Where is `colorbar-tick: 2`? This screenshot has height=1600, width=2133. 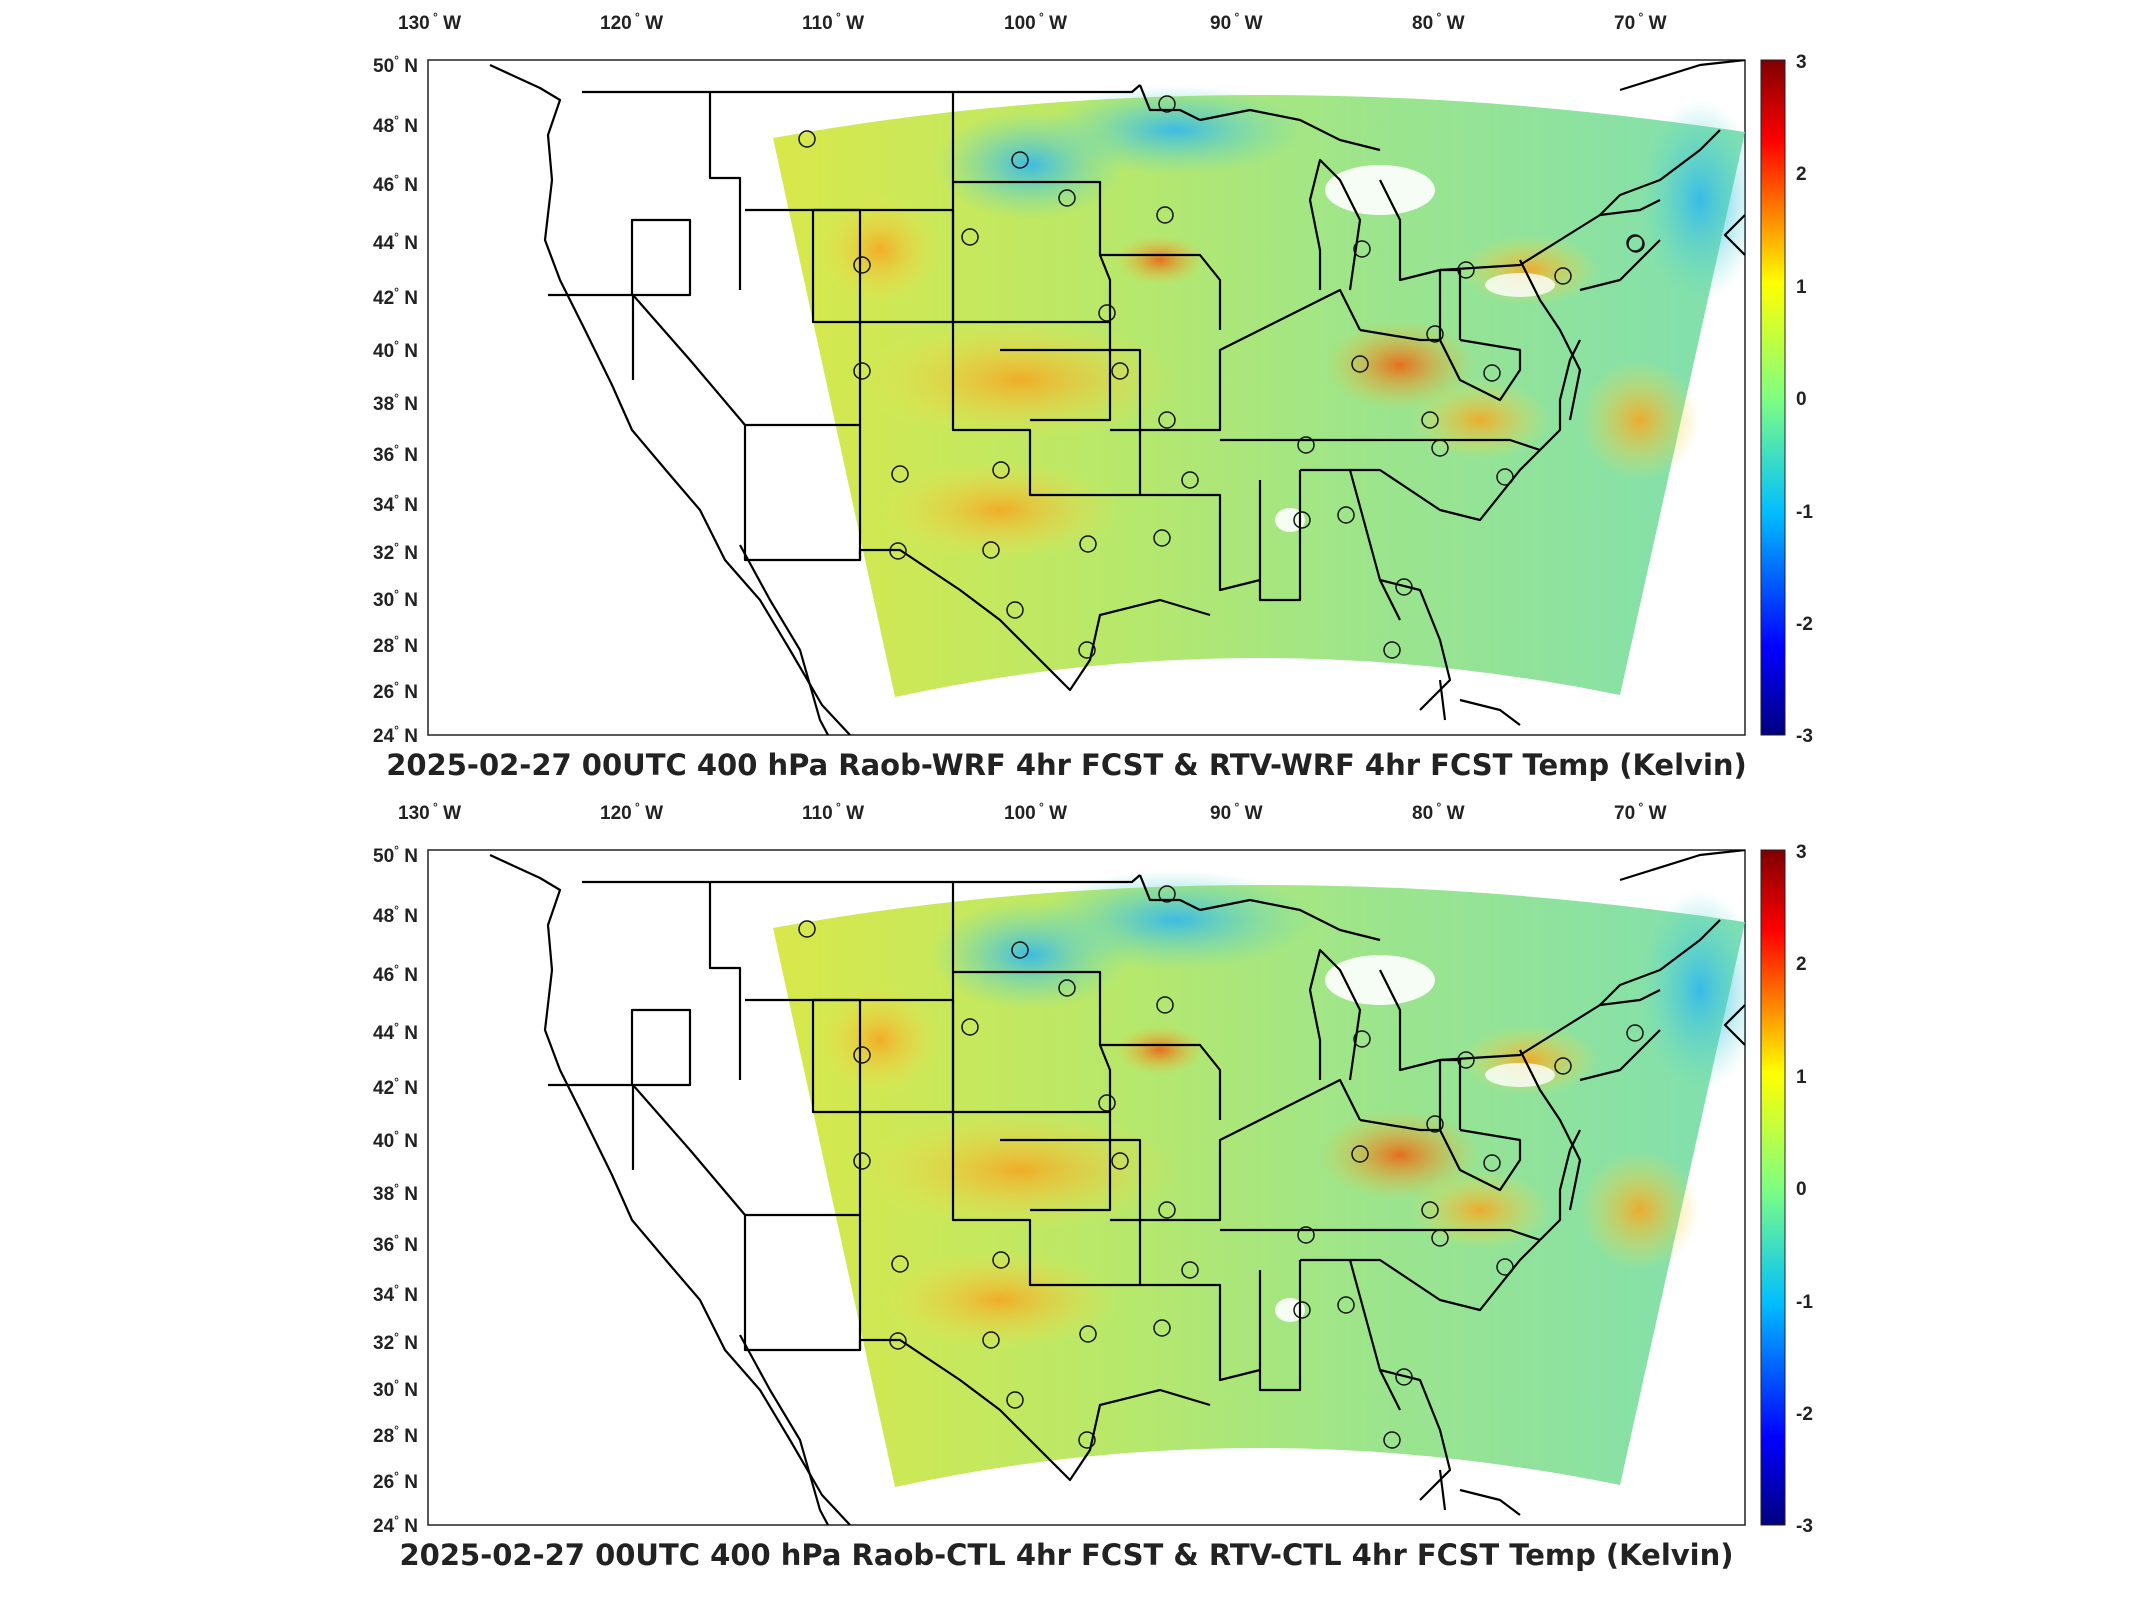 colorbar-tick: 2 is located at coordinates (1801, 964).